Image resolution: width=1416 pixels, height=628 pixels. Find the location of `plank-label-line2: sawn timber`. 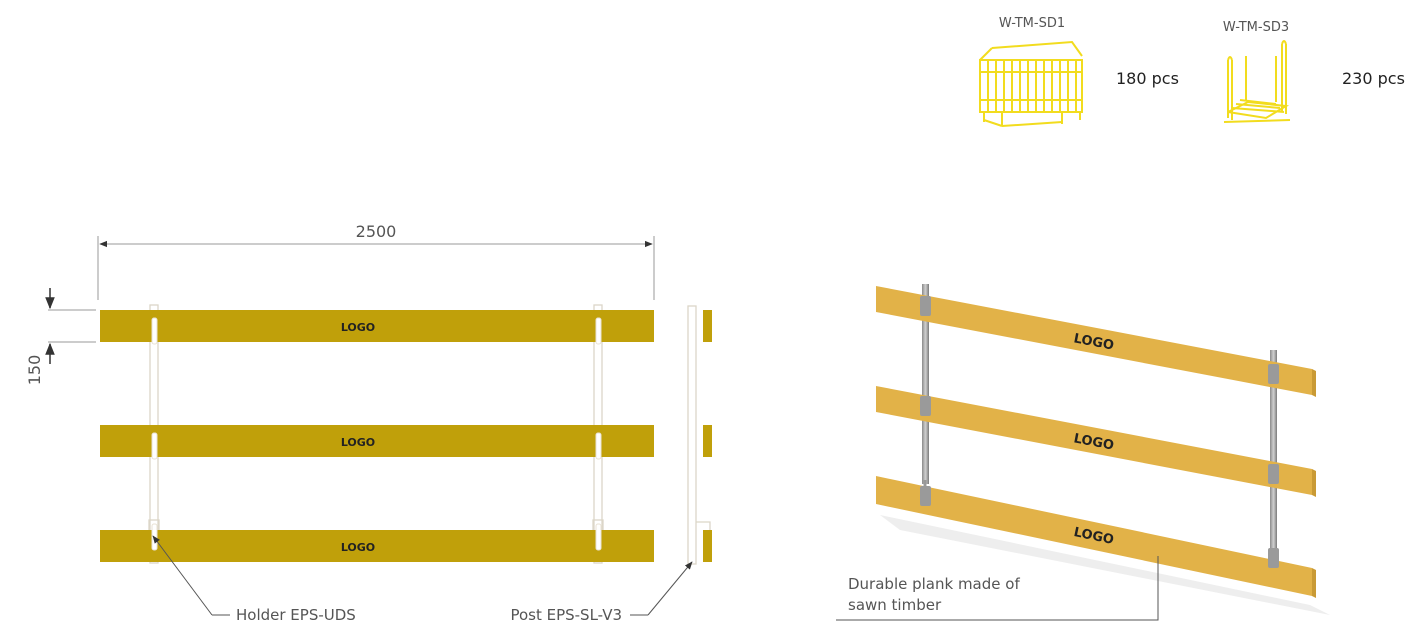

plank-label-line2: sawn timber is located at coordinates (895, 605).